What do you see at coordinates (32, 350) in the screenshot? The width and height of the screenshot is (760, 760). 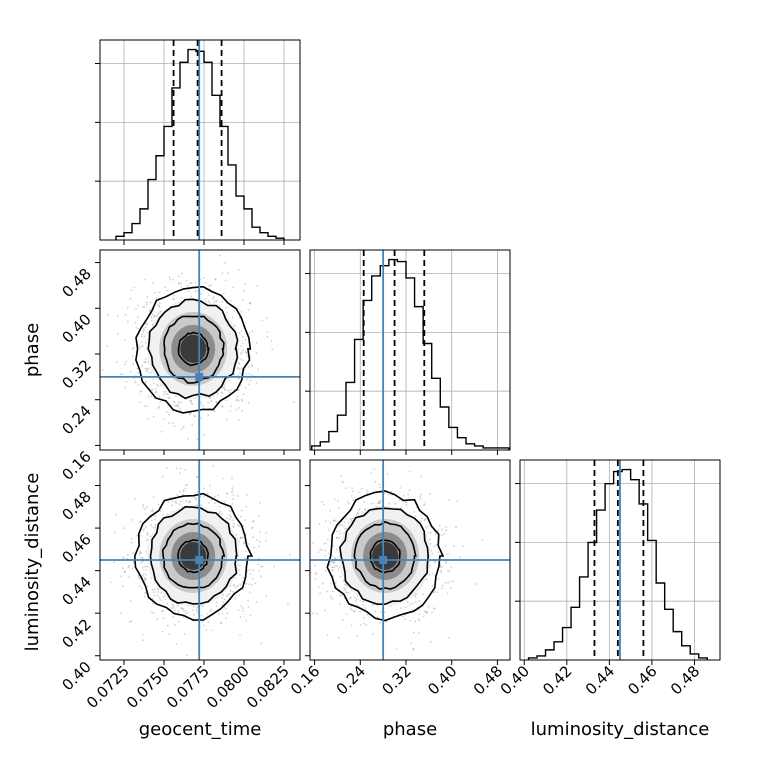 I see `ylabel-phase: phase` at bounding box center [32, 350].